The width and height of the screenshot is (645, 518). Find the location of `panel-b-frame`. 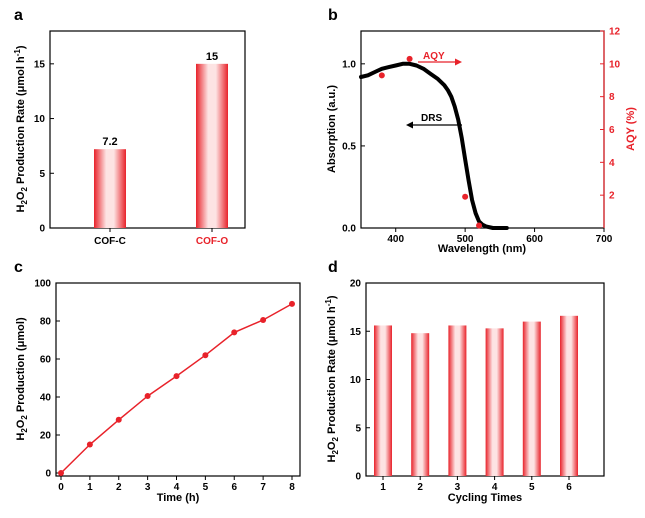

panel-b-frame is located at coordinates (482, 129).